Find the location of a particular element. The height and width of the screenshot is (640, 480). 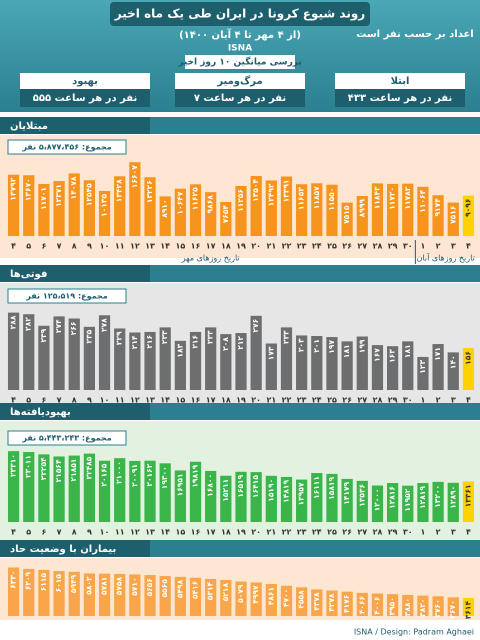

bar-value-label: ۶۳۳۰ is located at coordinates (13, 580).